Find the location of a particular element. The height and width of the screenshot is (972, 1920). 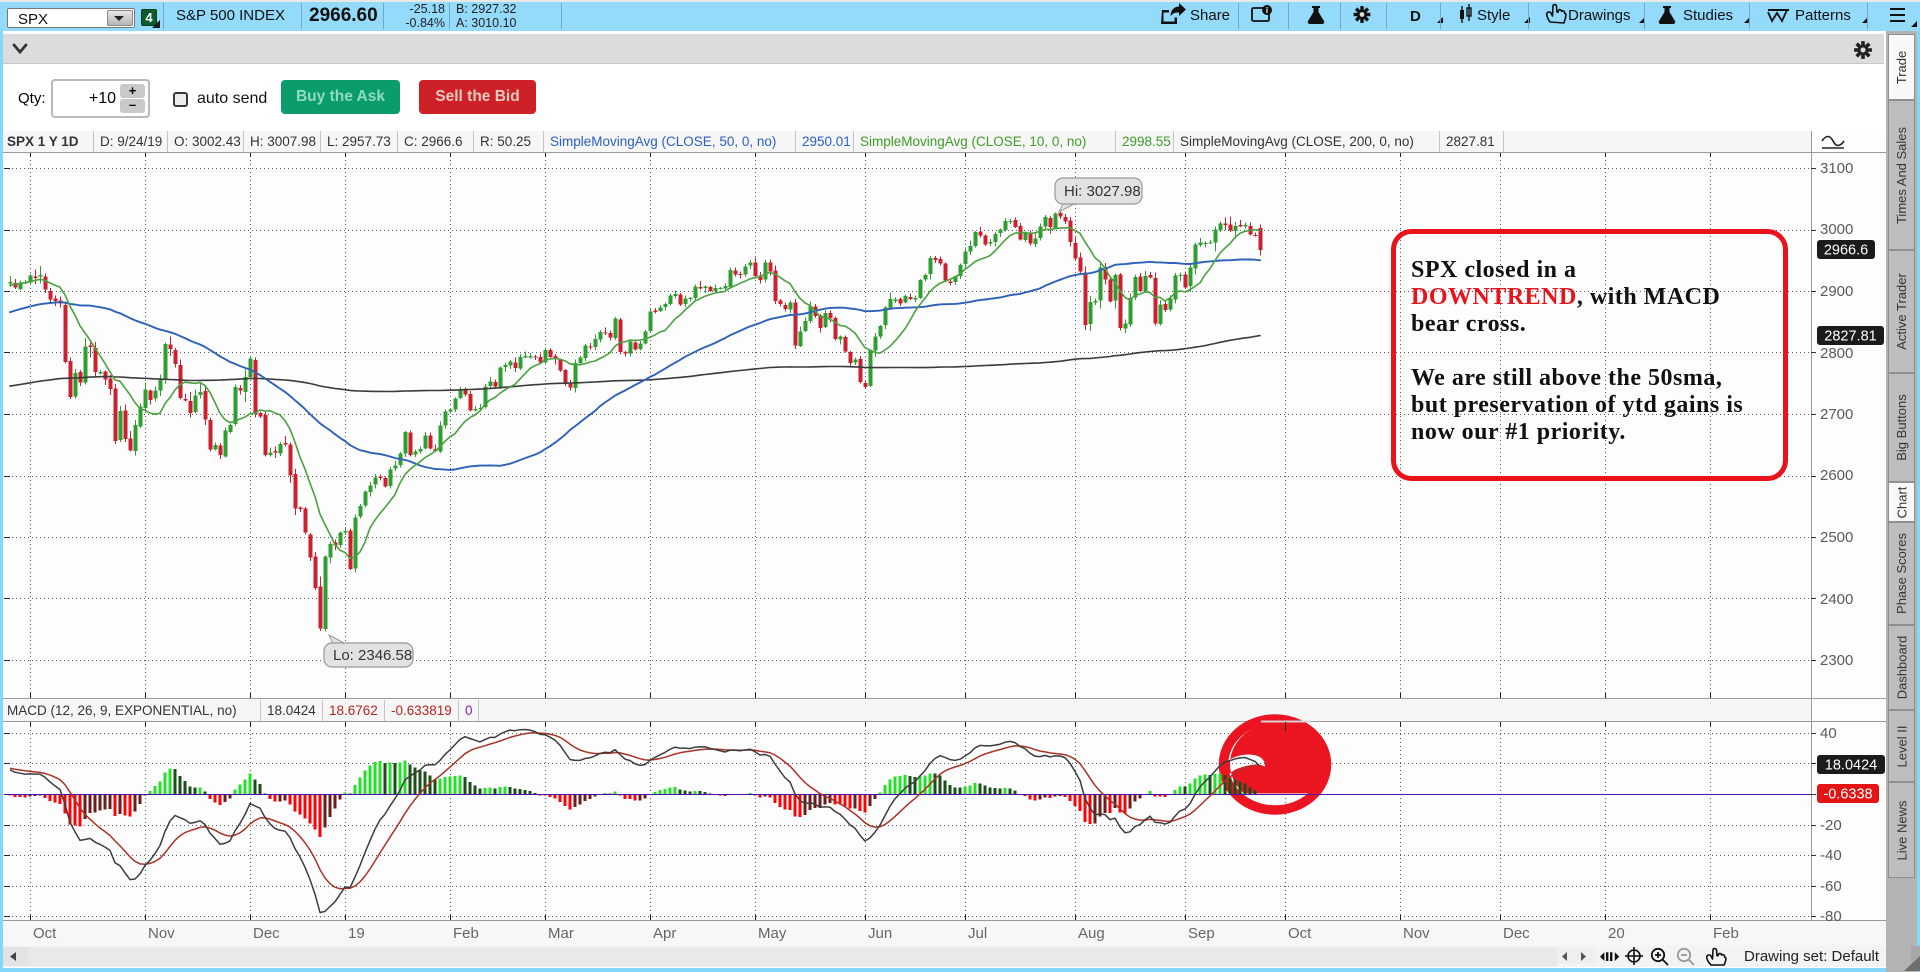

svg-text: 2800 is located at coordinates (1836, 353).